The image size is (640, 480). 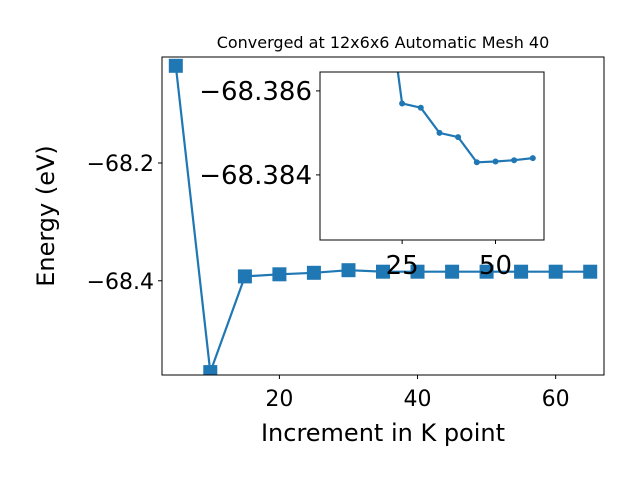 What do you see at coordinates (383, 433) in the screenshot?
I see `x-axis-label: Increment in K point` at bounding box center [383, 433].